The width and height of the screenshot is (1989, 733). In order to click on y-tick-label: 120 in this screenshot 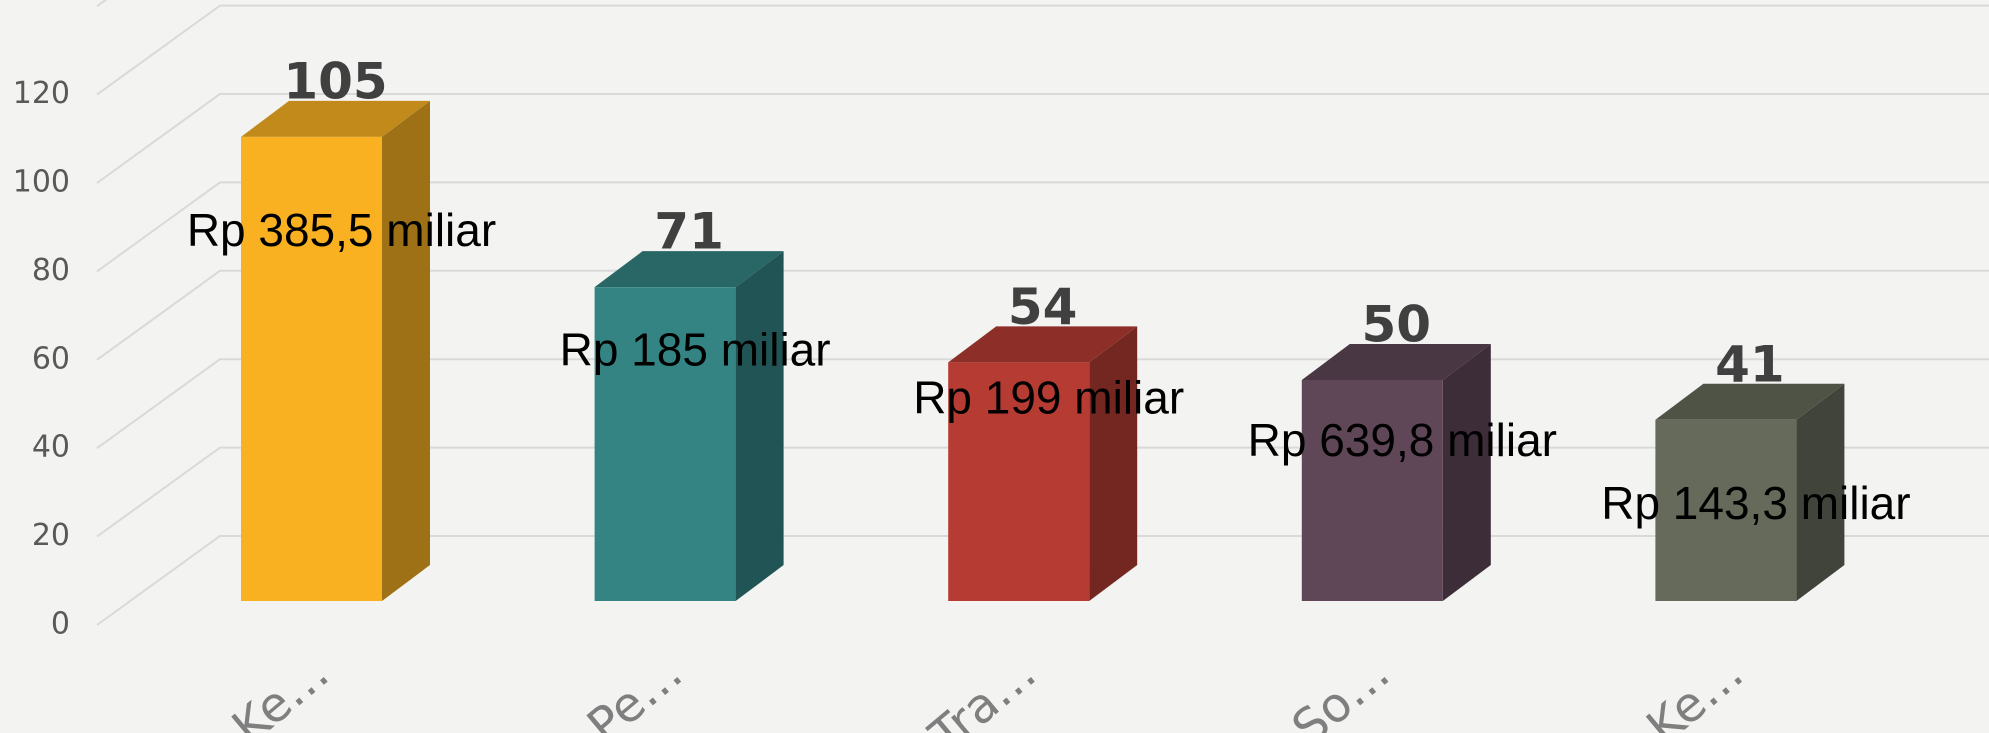, I will do `click(41, 93)`.